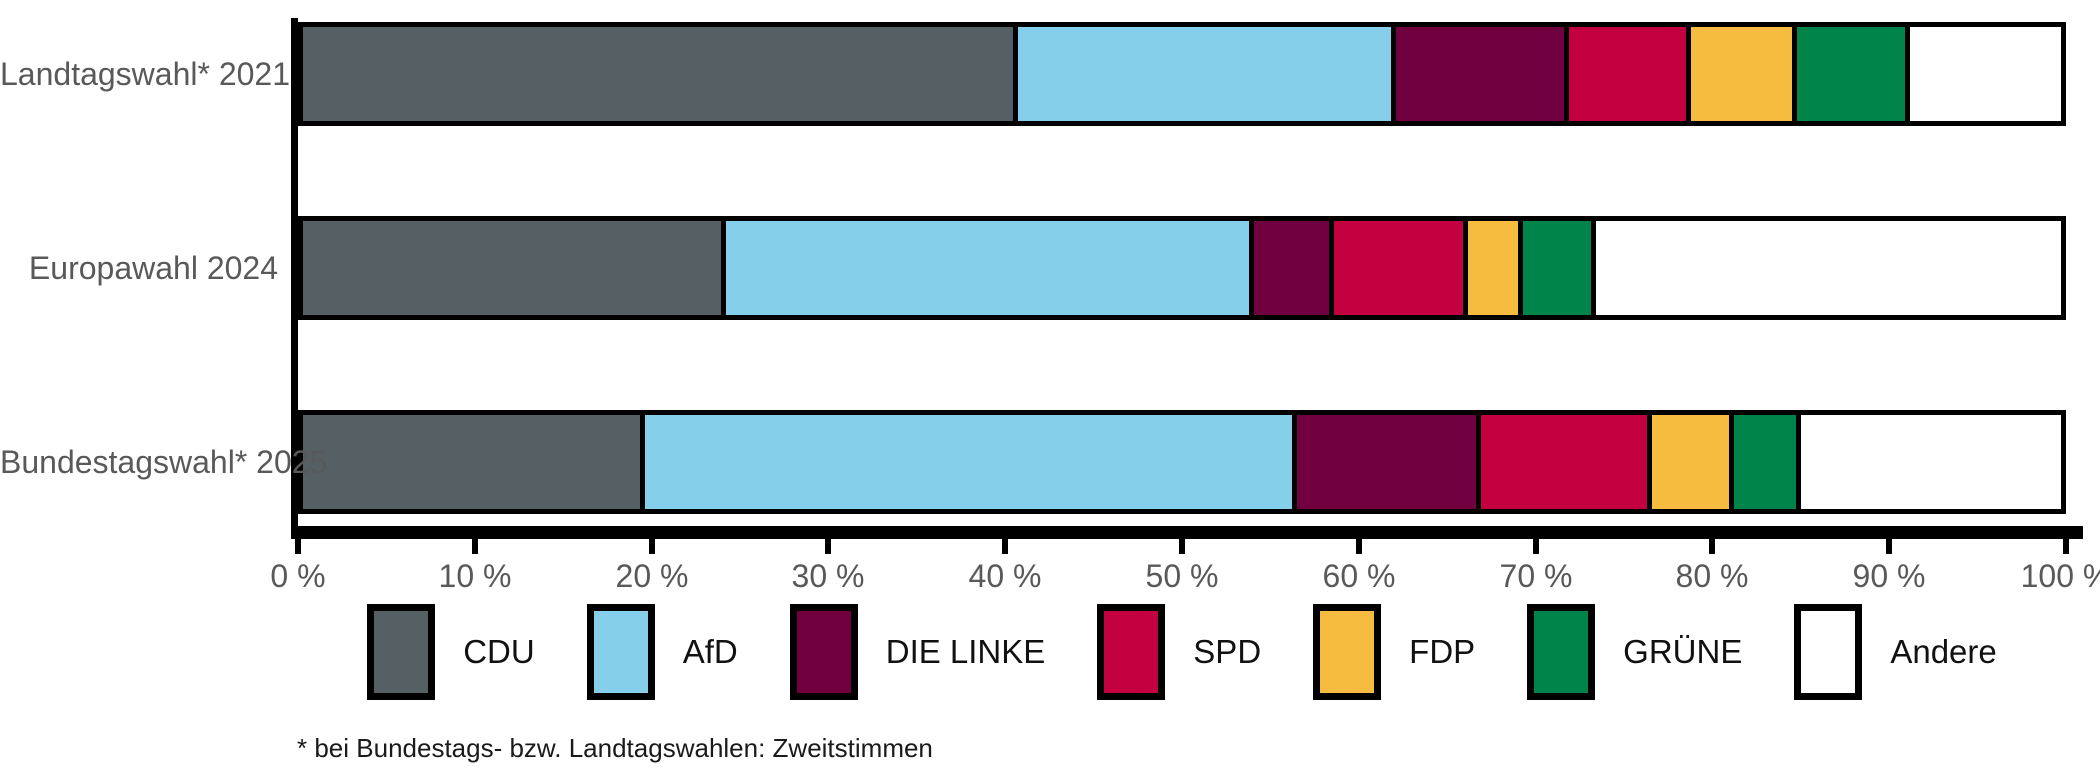 The height and width of the screenshot is (780, 2100). Describe the element at coordinates (164, 462) in the screenshot. I see `category-label: Bundestagswahl* 2025` at that location.